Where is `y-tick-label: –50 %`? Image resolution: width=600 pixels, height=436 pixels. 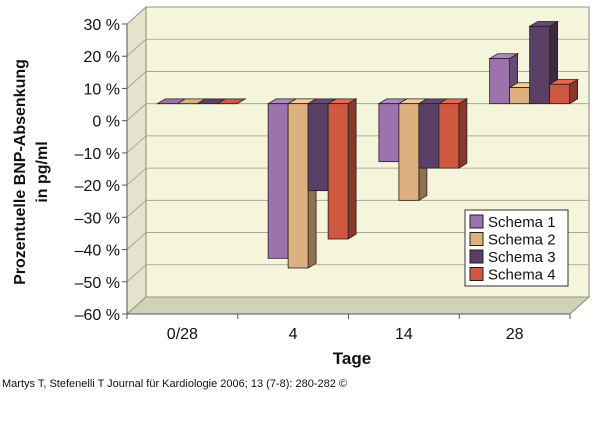 y-tick-label: –50 % is located at coordinates (97, 283).